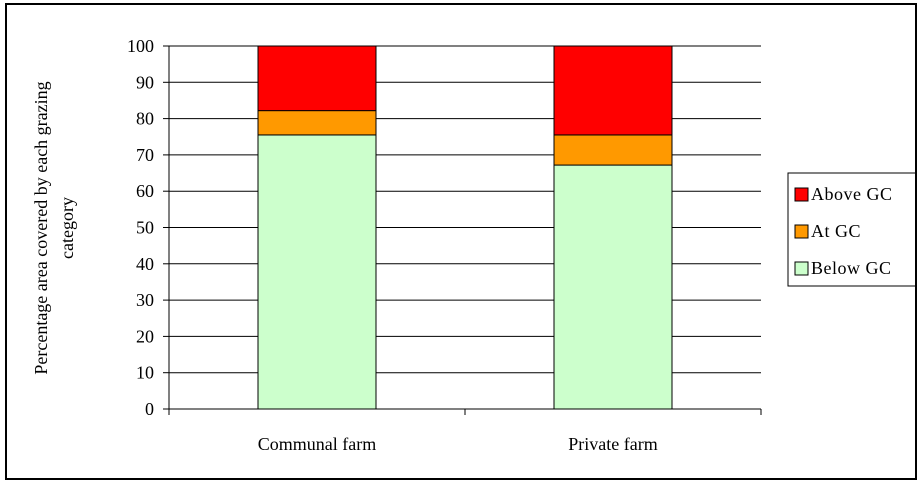  Describe the element at coordinates (145, 191) in the screenshot. I see `y-tick-label: 60` at that location.